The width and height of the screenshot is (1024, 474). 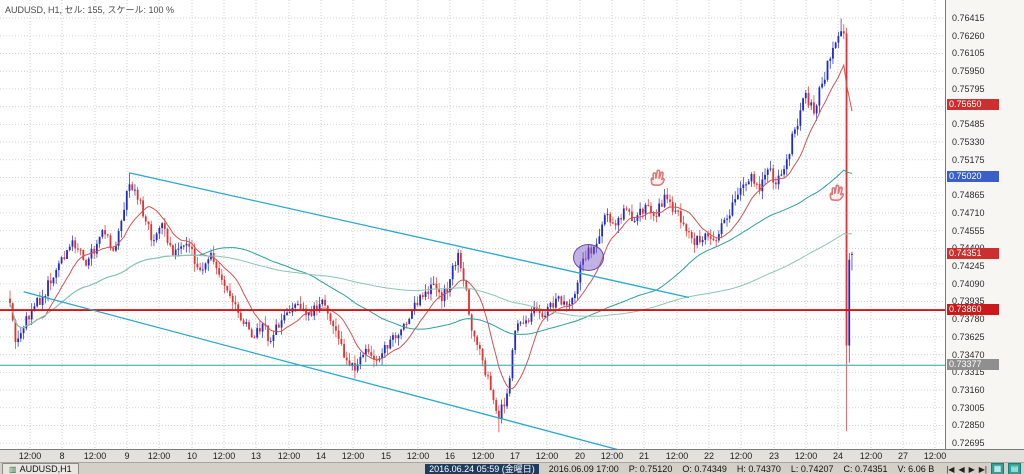 I want to click on price-badge: 0.73860, so click(x=973, y=310).